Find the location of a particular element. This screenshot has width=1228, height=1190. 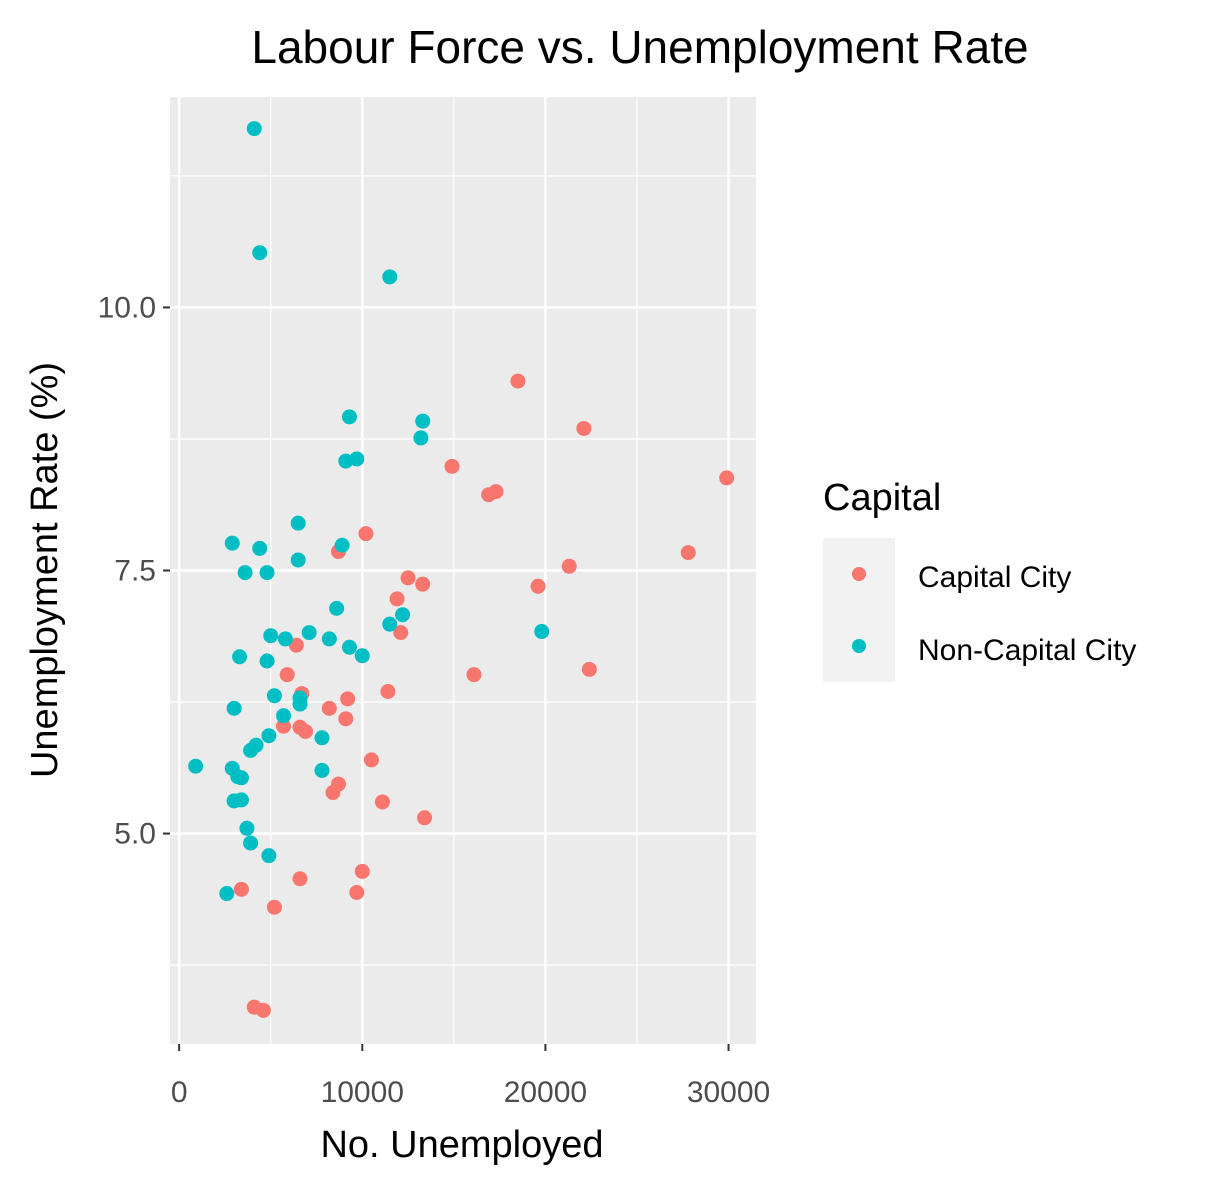

x-tick-label: 30000 is located at coordinates (728, 1092).